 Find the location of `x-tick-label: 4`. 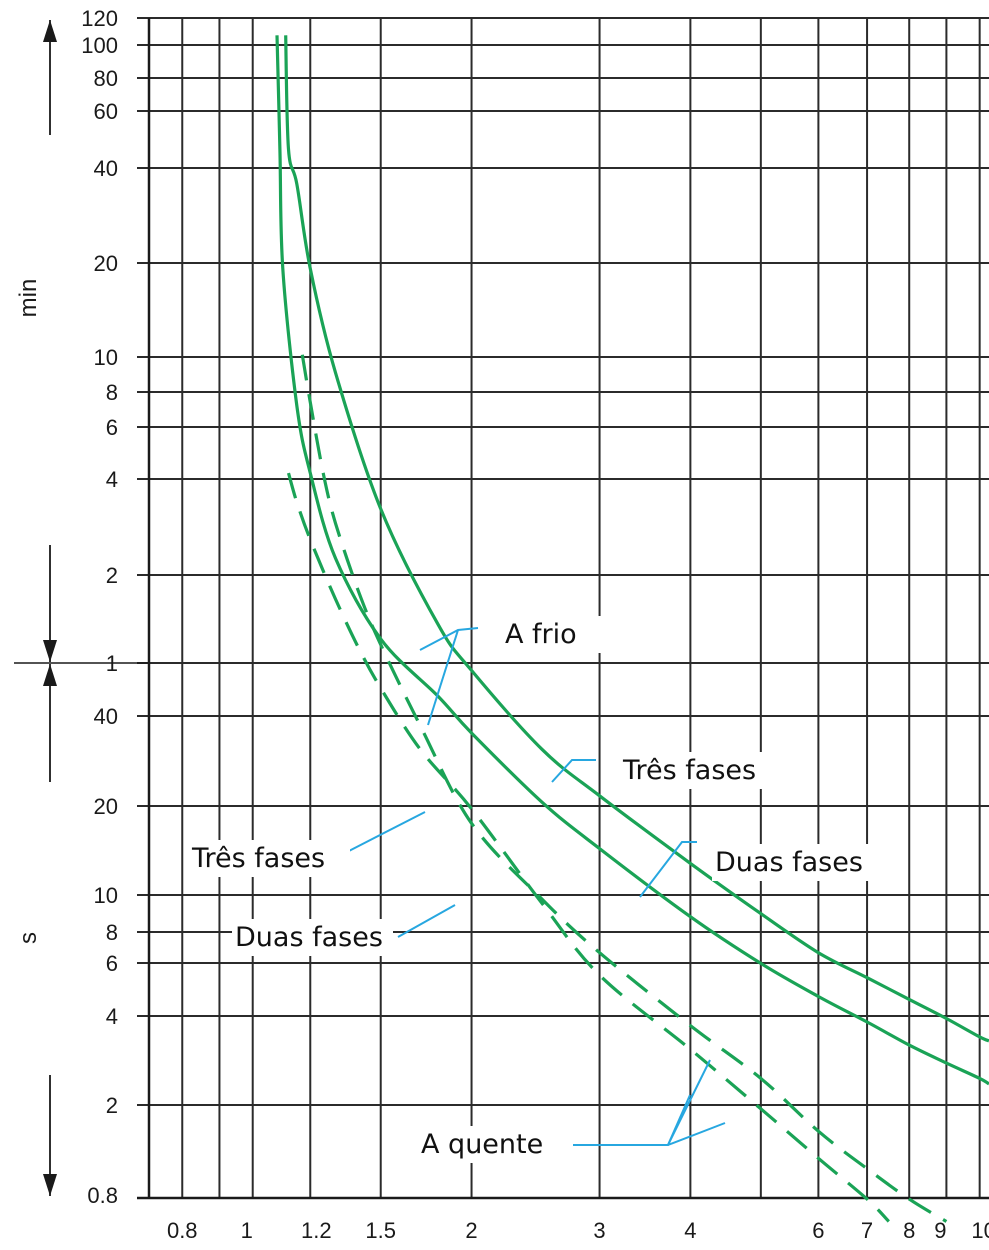

x-tick-label: 4 is located at coordinates (690, 1230).